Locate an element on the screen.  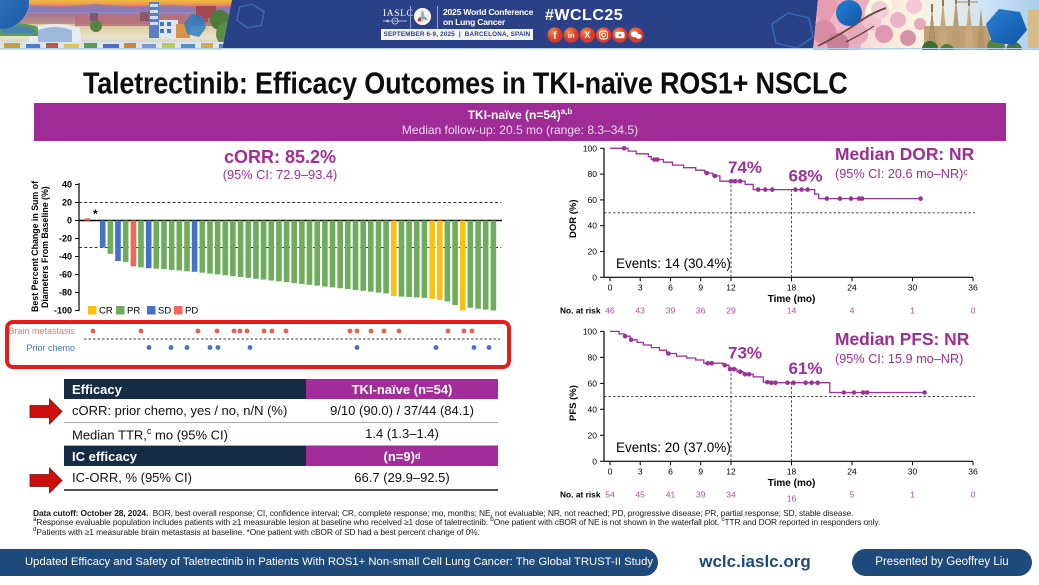
svg-text: 4 is located at coordinates (852, 310).